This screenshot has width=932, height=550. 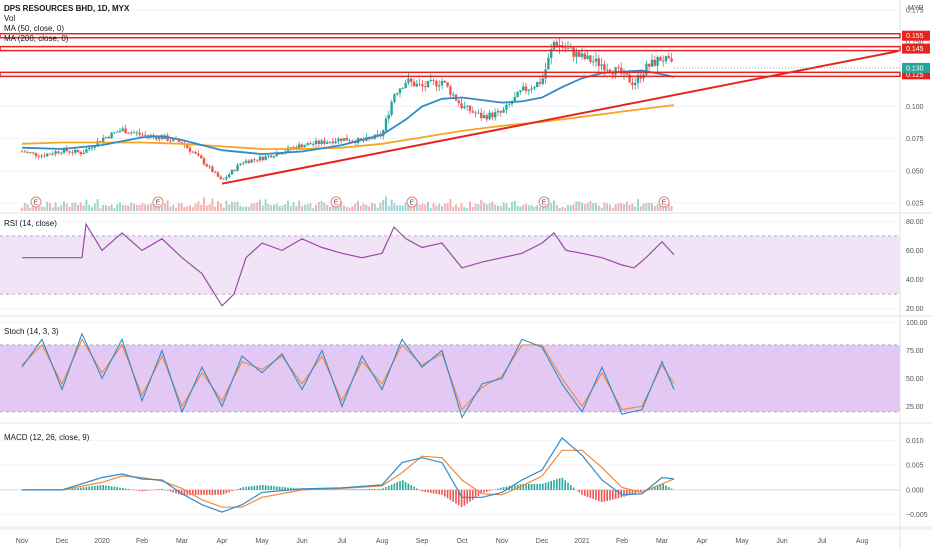 What do you see at coordinates (915, 49) in the screenshot?
I see `price-level-label: 0.145` at bounding box center [915, 49].